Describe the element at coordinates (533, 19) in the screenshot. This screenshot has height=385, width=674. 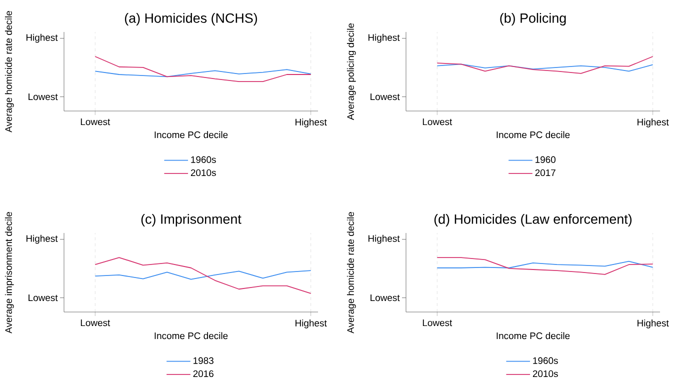
I see `chart-title: (b) Policing` at that location.